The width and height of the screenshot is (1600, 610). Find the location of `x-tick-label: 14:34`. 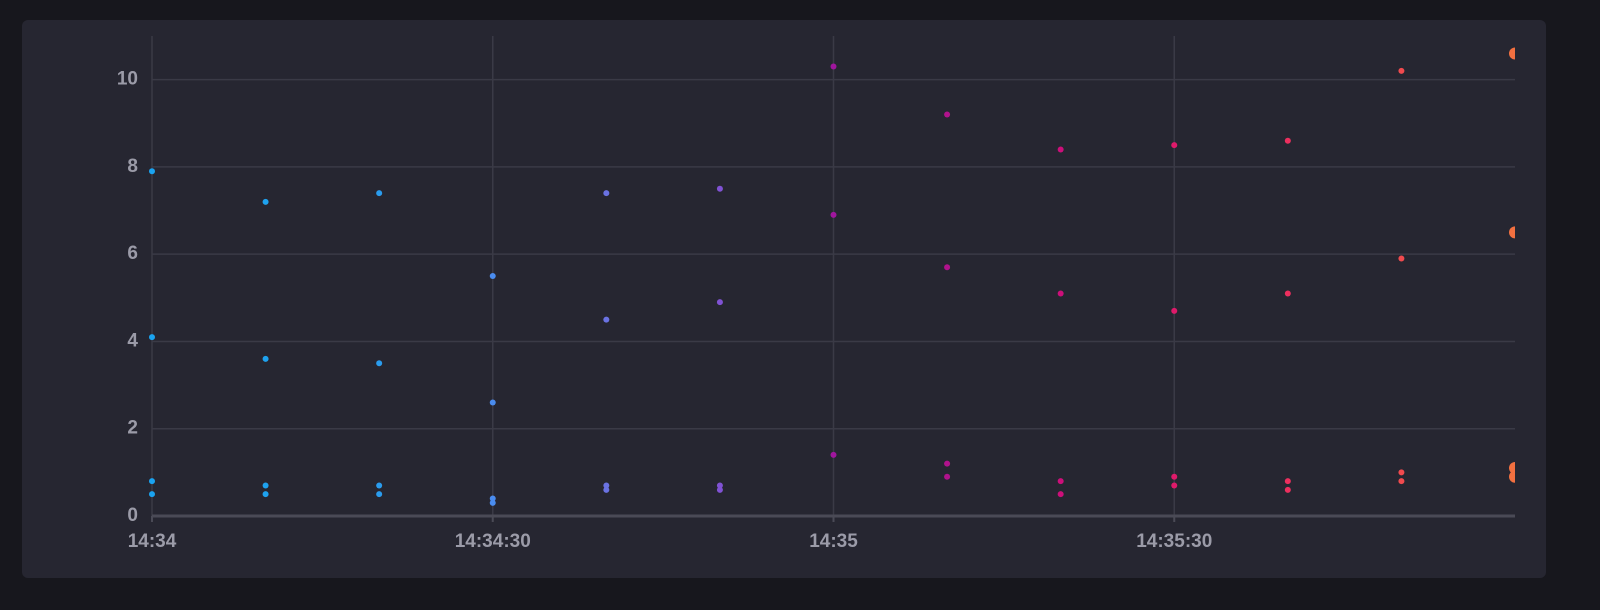

x-tick-label: 14:34 is located at coordinates (152, 541).